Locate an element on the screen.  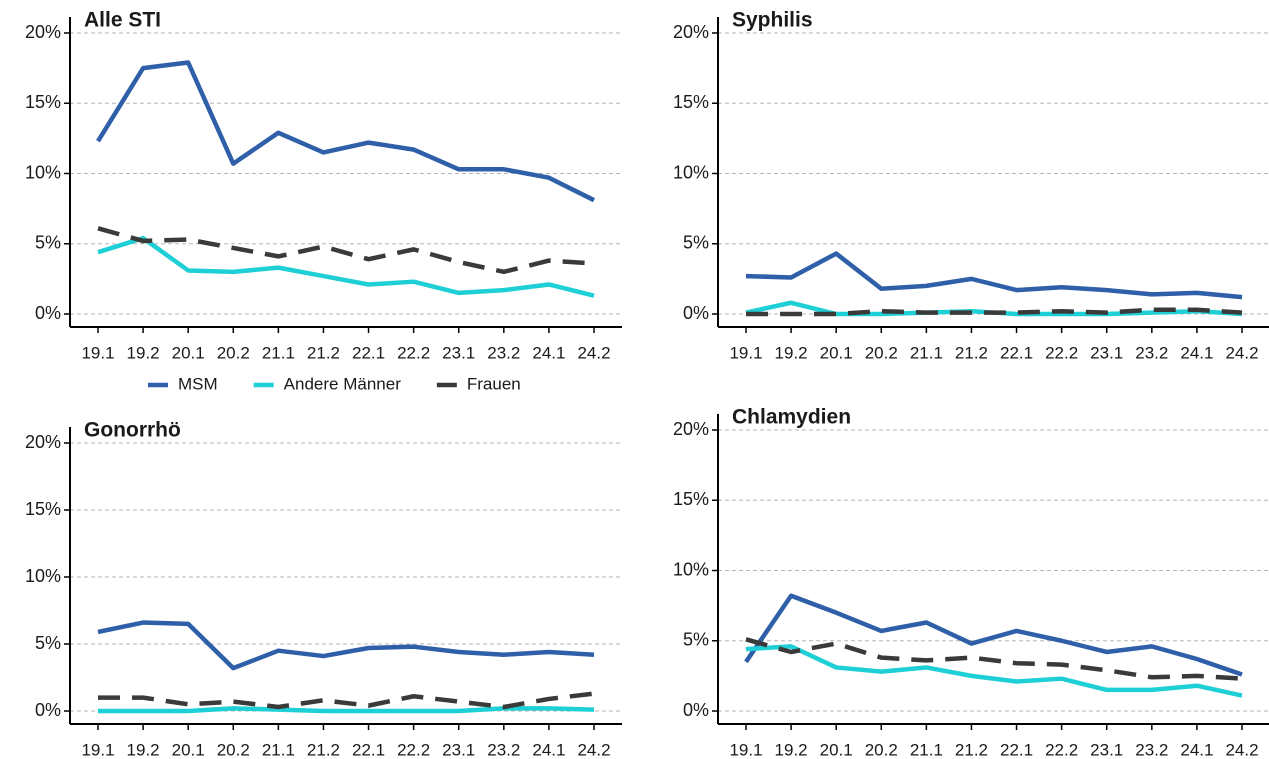
legend-label: Frauen is located at coordinates (494, 383).